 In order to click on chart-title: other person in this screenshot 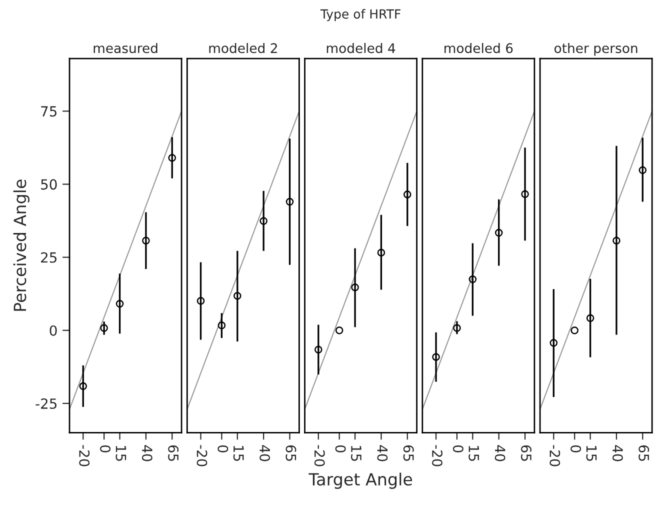, I will do `click(596, 49)`.